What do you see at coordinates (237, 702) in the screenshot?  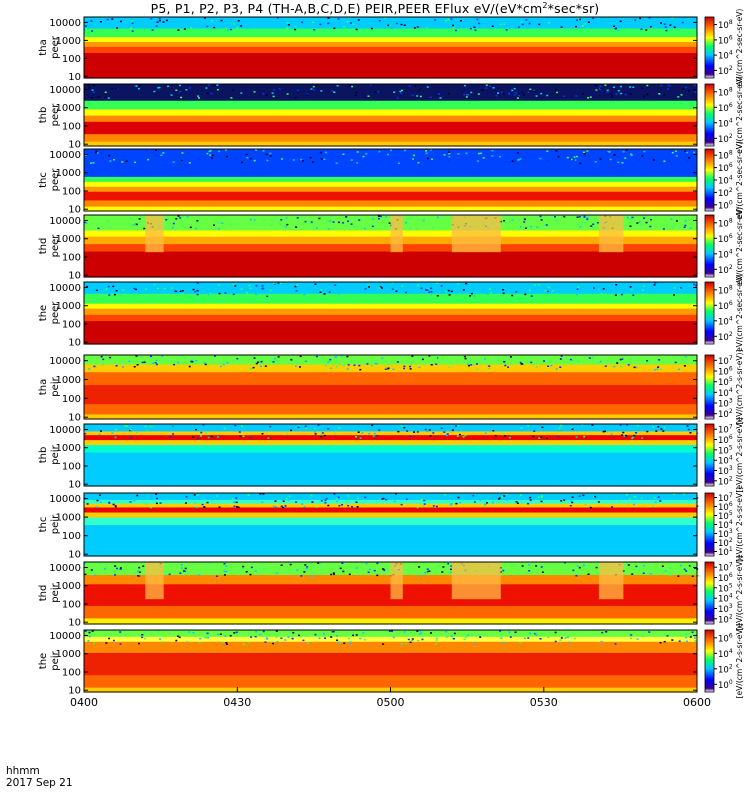 I see `x-tick-label: 0430` at bounding box center [237, 702].